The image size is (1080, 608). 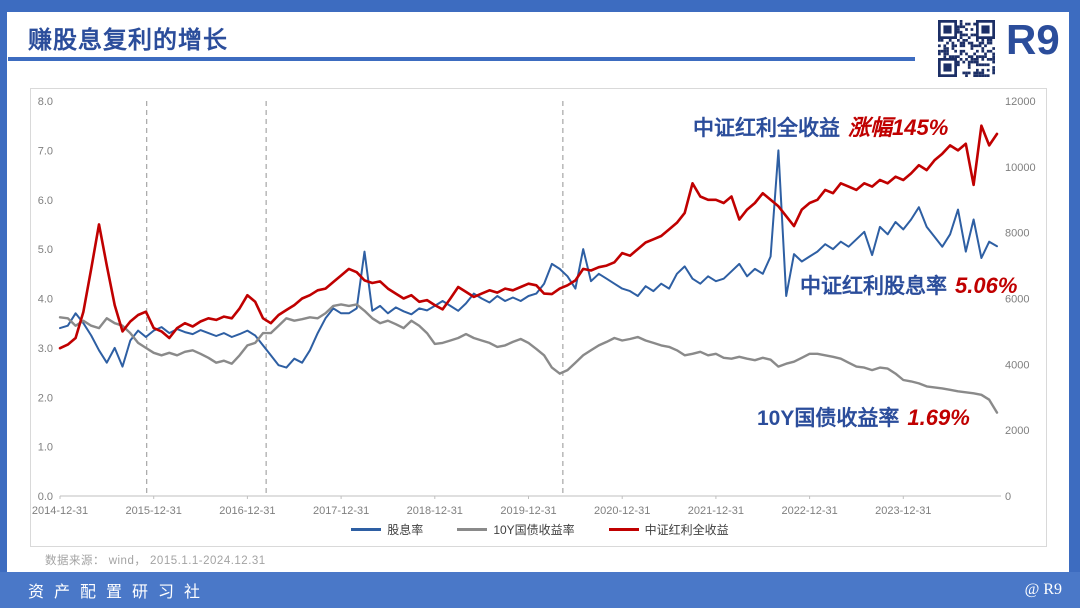 What do you see at coordinates (540, 6) in the screenshot?
I see `top-accent-bar` at bounding box center [540, 6].